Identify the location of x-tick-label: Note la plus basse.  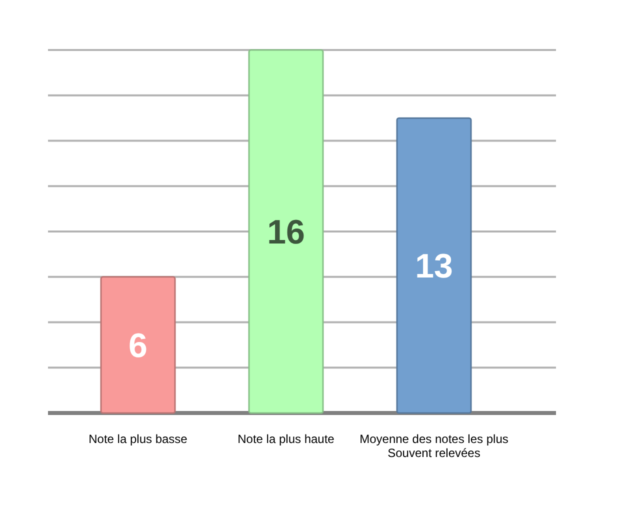
(138, 439).